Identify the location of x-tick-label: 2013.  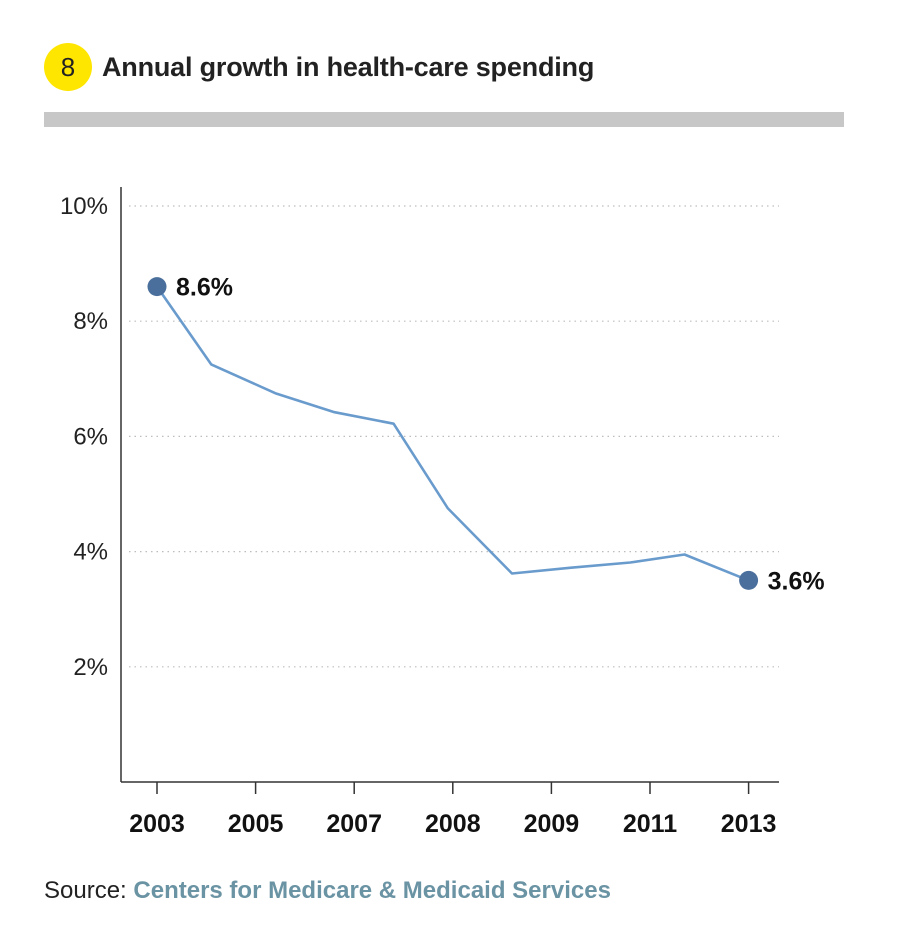
(749, 824).